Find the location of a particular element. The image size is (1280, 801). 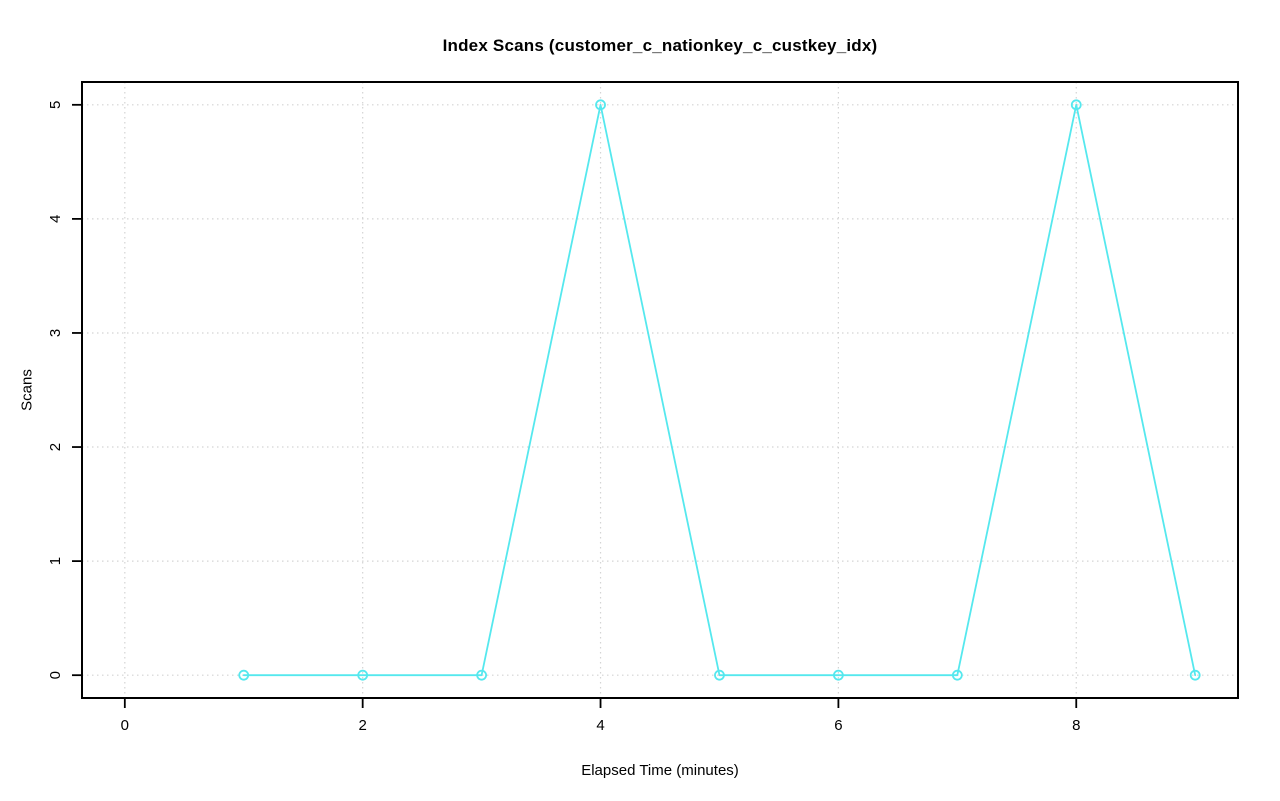

x-tick-label: 6 is located at coordinates (838, 725).